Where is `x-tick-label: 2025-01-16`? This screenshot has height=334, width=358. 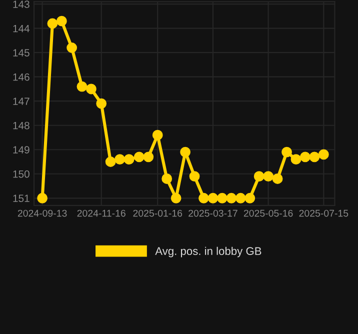 x-tick-label: 2025-01-16 is located at coordinates (157, 213).